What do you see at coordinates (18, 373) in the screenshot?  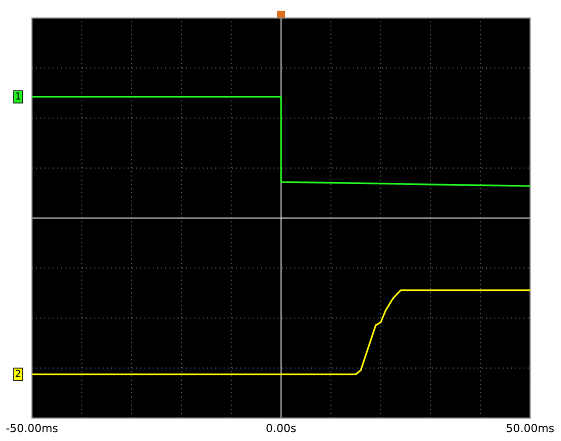 I see `series-label: 2` at bounding box center [18, 373].